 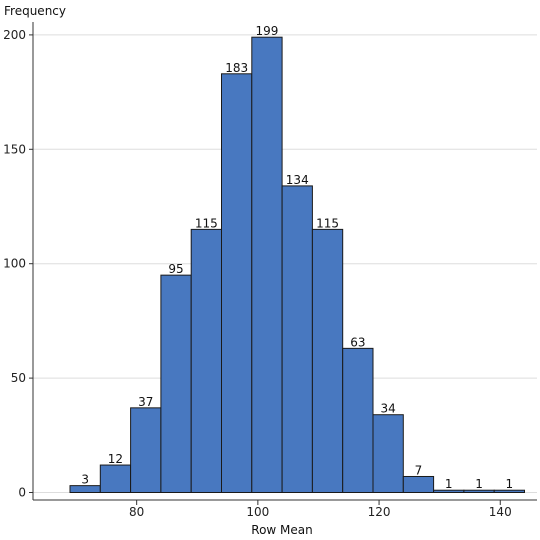 I want to click on x-axis-title: Row Mean, so click(x=281, y=530).